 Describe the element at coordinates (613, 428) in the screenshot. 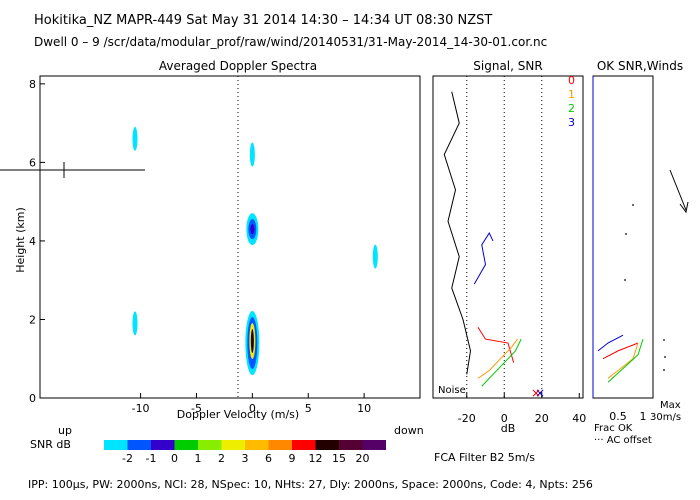

I see `frac-ok-label: Frac OK` at that location.